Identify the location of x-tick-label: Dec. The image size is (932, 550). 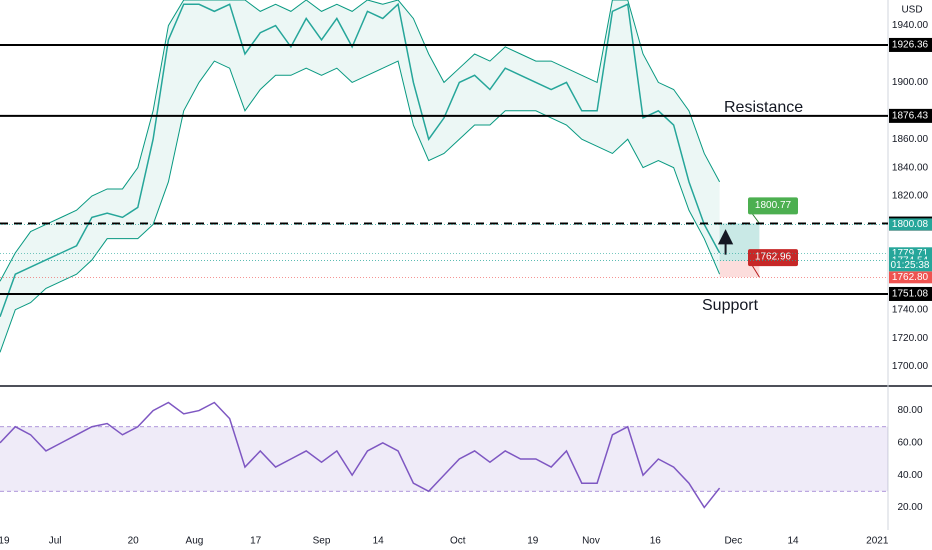
(733, 541).